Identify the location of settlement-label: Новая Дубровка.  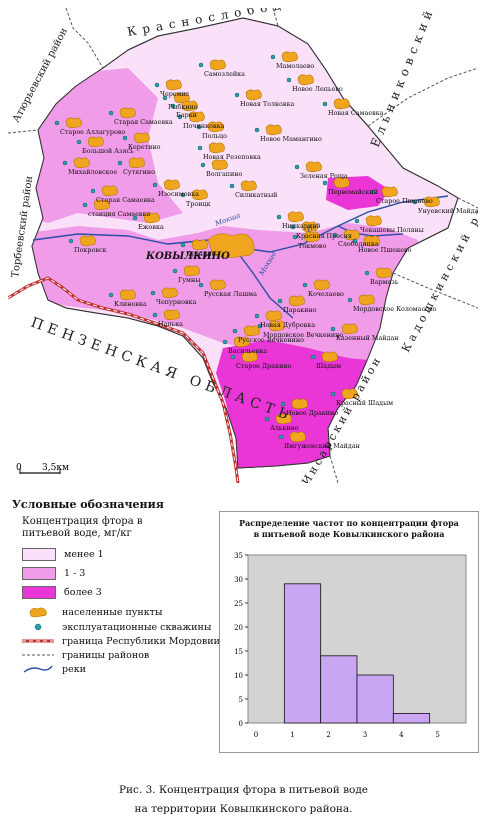
(287, 325).